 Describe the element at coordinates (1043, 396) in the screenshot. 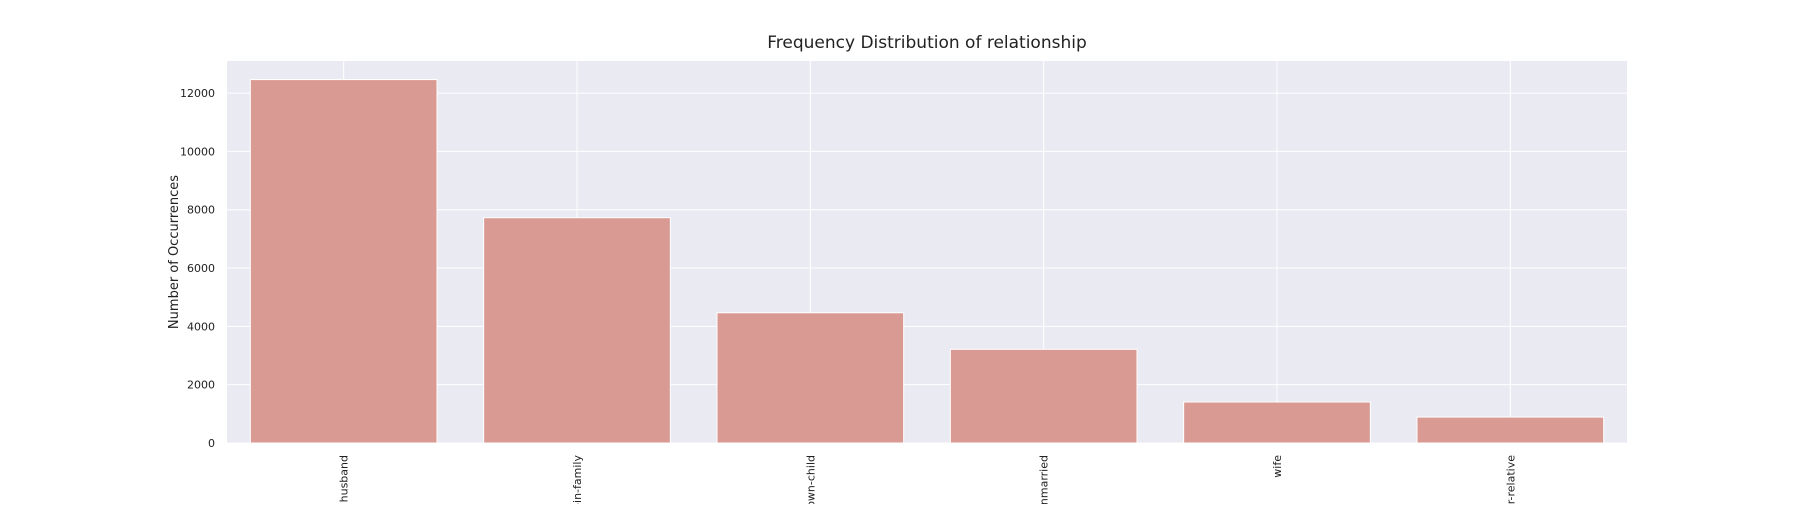

I see `bar-unmarried` at that location.